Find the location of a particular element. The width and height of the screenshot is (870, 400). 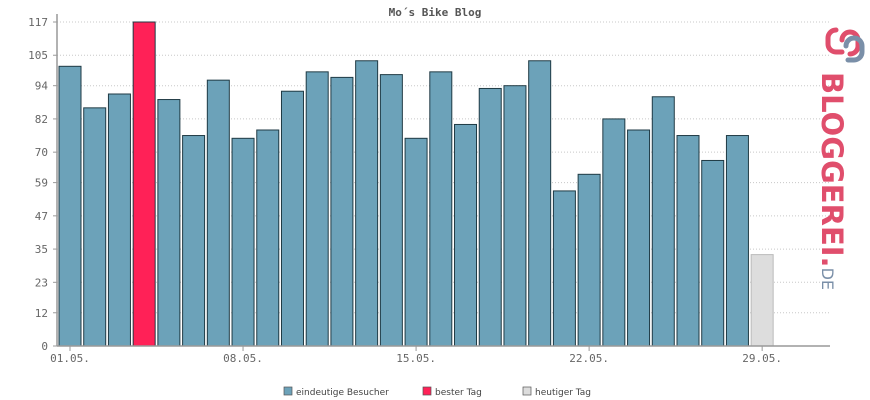

legend-item: heutiger Tag is located at coordinates (556, 392).